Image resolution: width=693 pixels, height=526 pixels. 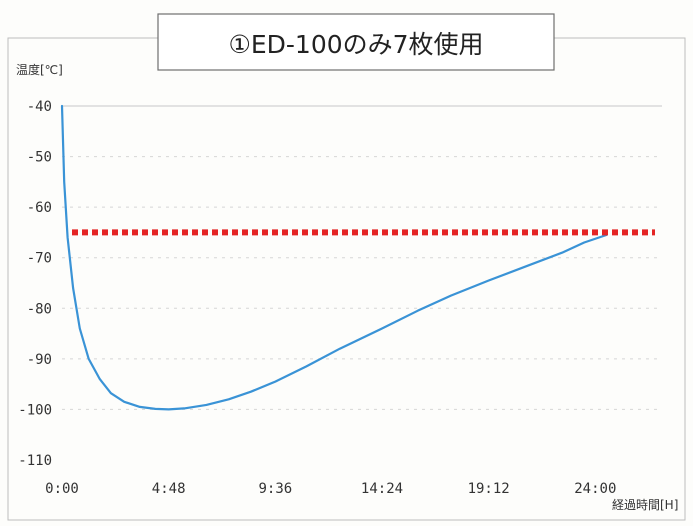 I want to click on x-axis-title: 経過時間[H], so click(x=645, y=505).